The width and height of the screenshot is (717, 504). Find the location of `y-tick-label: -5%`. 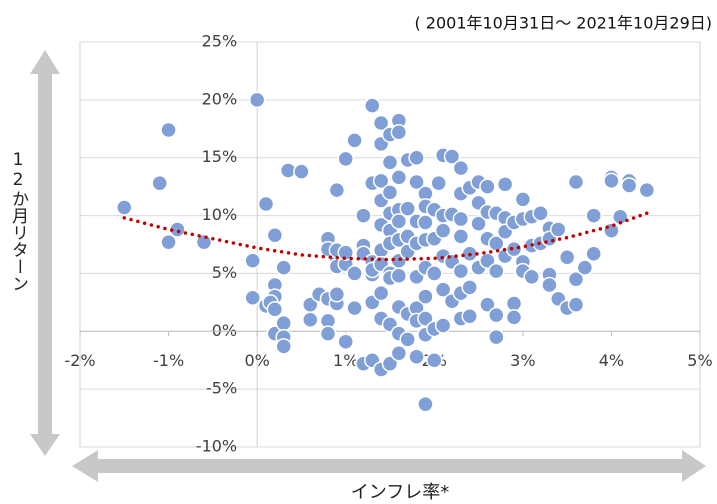

y-tick-label: -5% is located at coordinates (221, 388).